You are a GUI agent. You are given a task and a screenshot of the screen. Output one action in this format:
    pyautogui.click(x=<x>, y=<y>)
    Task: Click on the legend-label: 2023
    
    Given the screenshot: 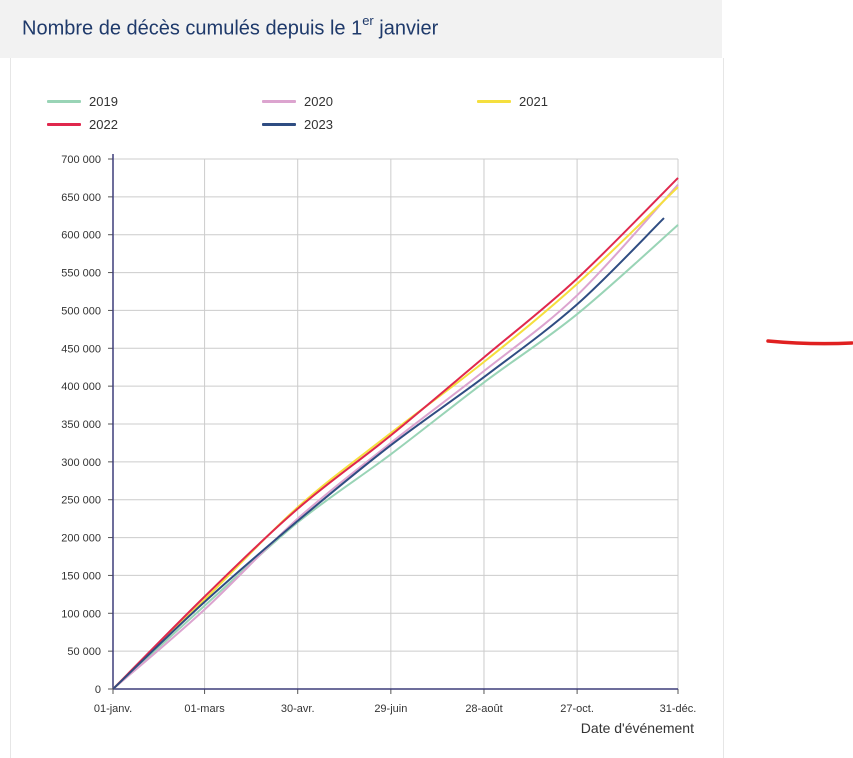 What is the action you would take?
    pyautogui.click(x=318, y=124)
    